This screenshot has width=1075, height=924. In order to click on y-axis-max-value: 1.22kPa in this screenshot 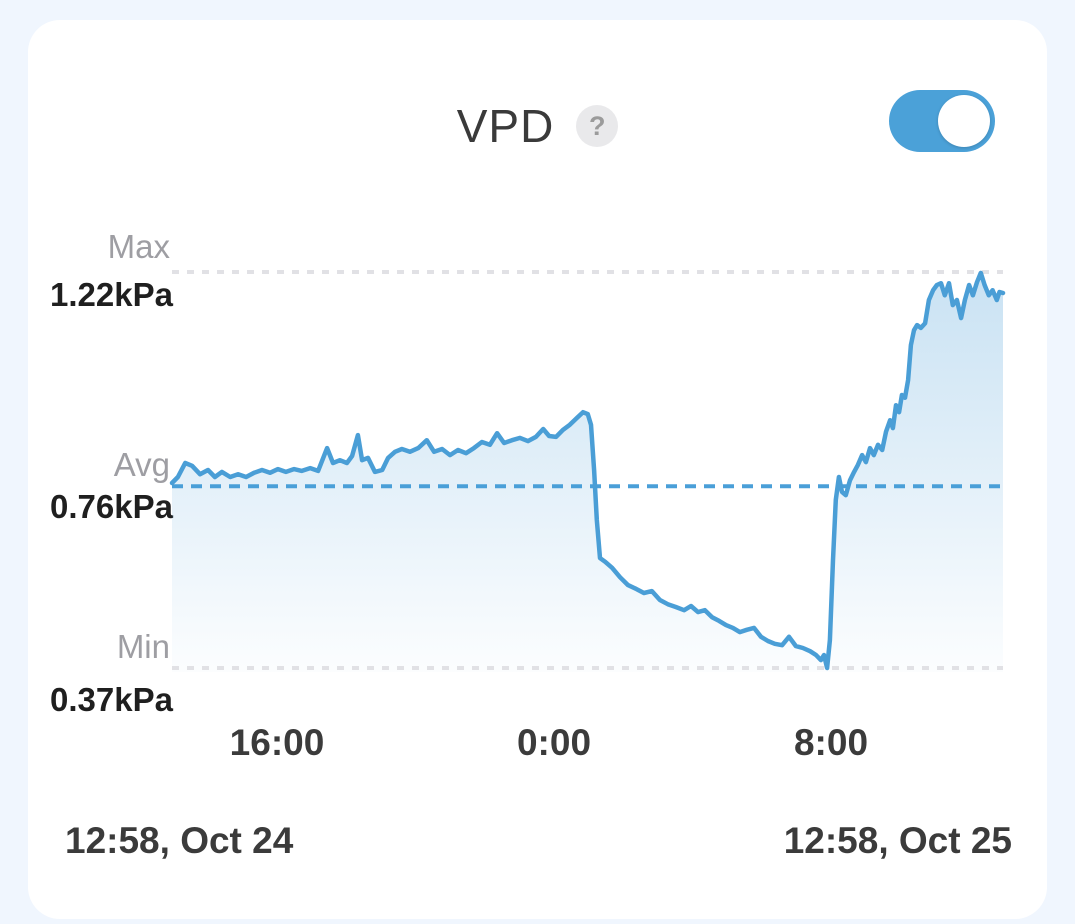, I will do `click(111, 294)`.